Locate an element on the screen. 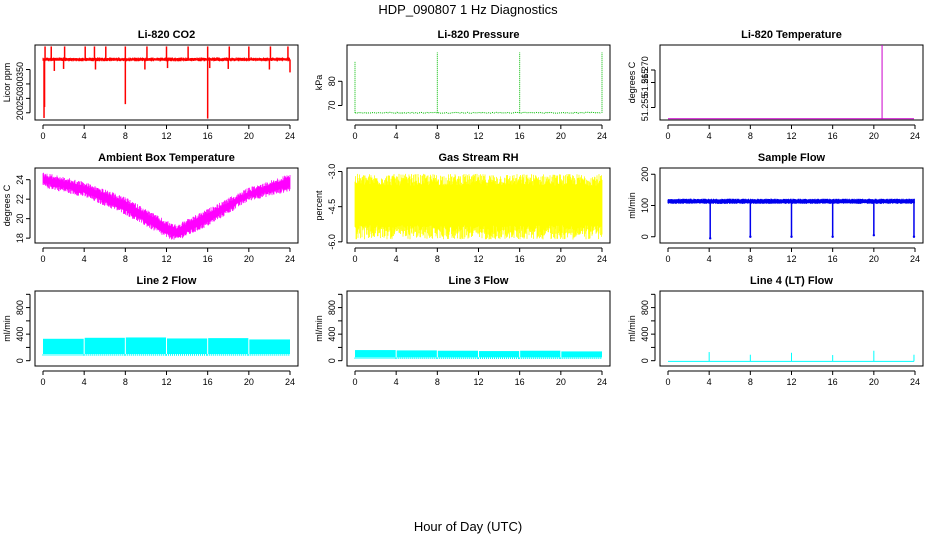  y-tick-label: 51.270 is located at coordinates (645, 70).